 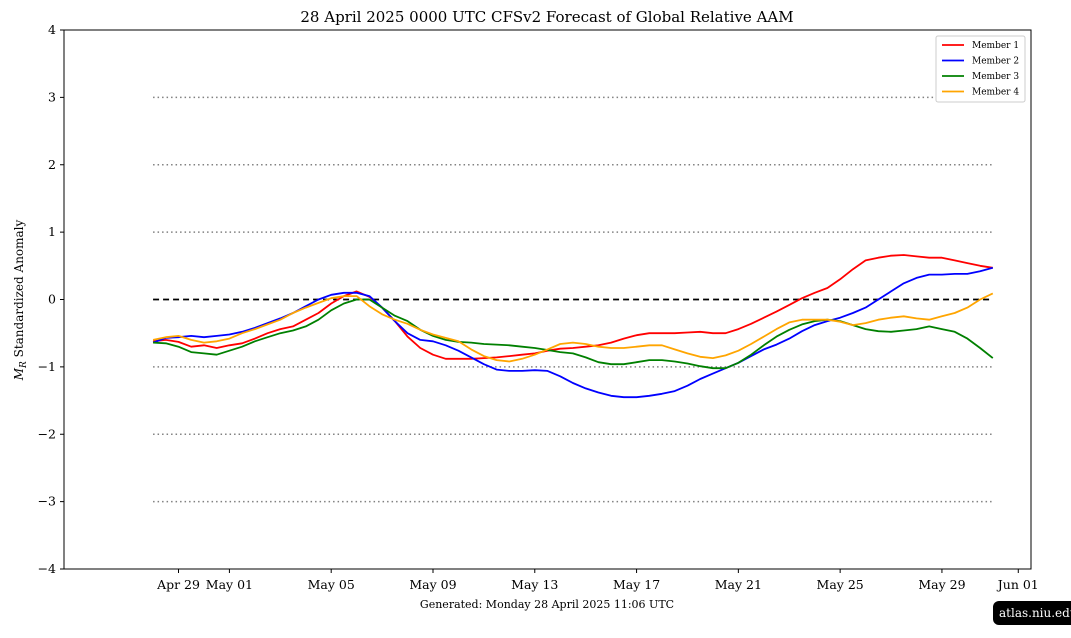 What do you see at coordinates (995, 46) in the screenshot?
I see `legend-label-member-1: Member 1` at bounding box center [995, 46].